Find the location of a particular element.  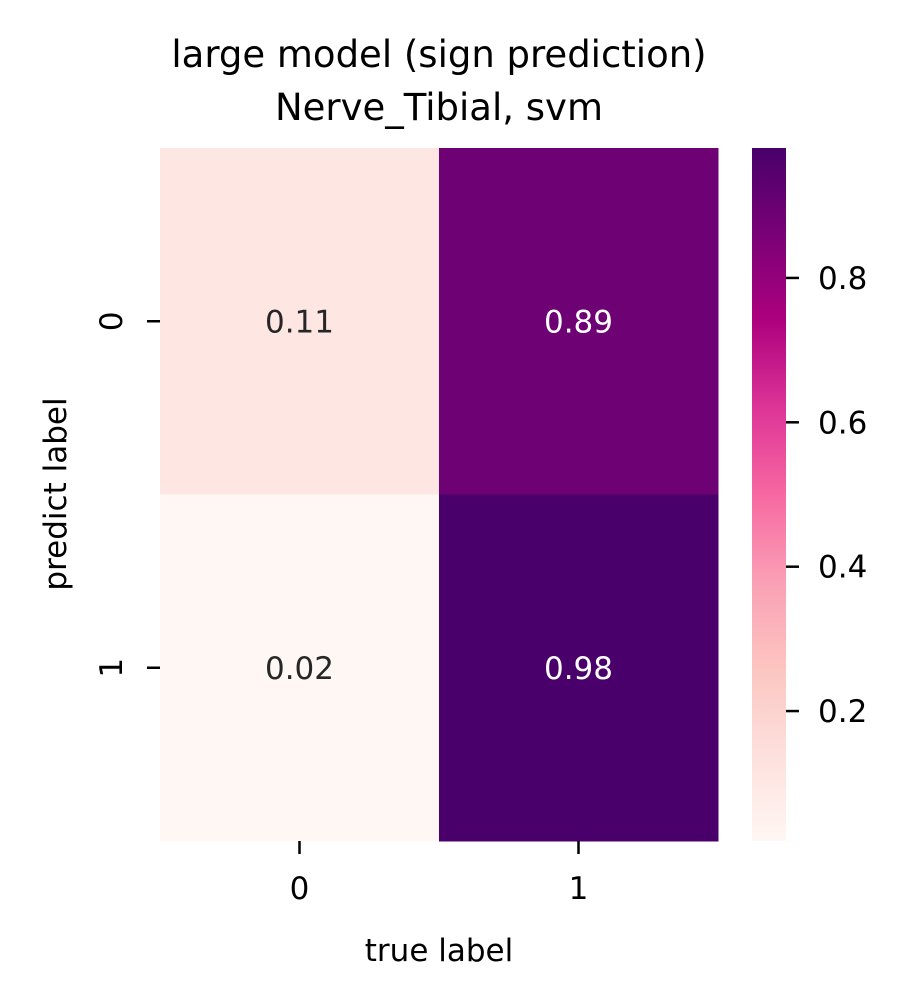

x-axis-label: true label is located at coordinates (439, 951).